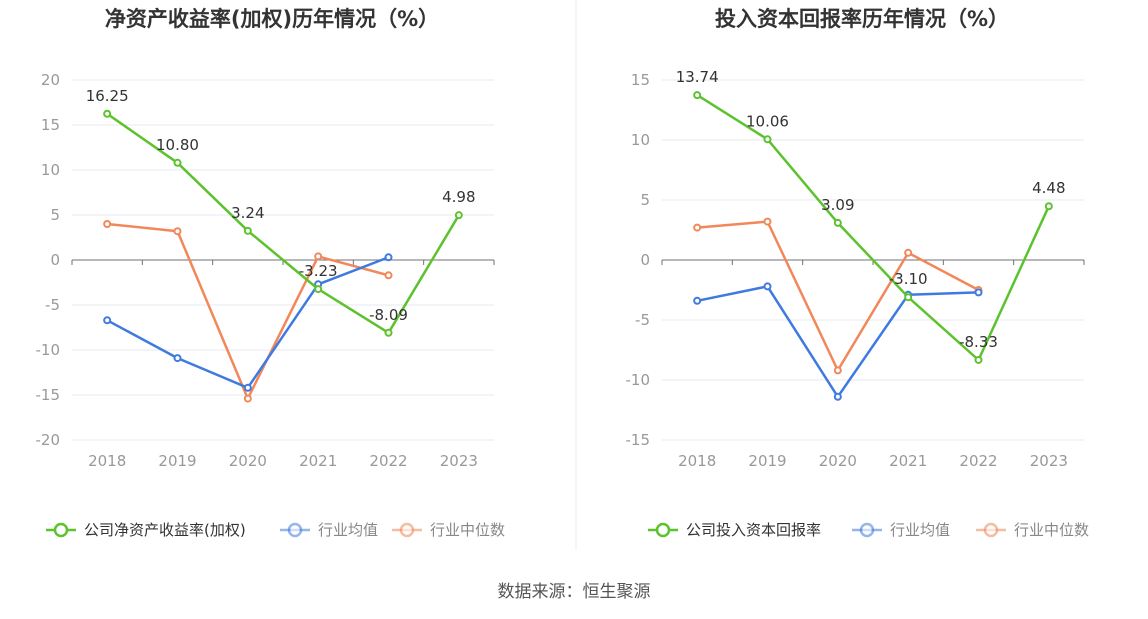  I want to click on data-label: 10.80, so click(177, 145).